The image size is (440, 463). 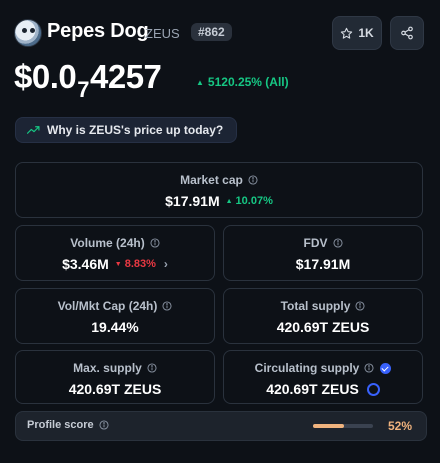 What do you see at coordinates (307, 368) in the screenshot?
I see `circulating-supply-label: Circulating supply` at bounding box center [307, 368].